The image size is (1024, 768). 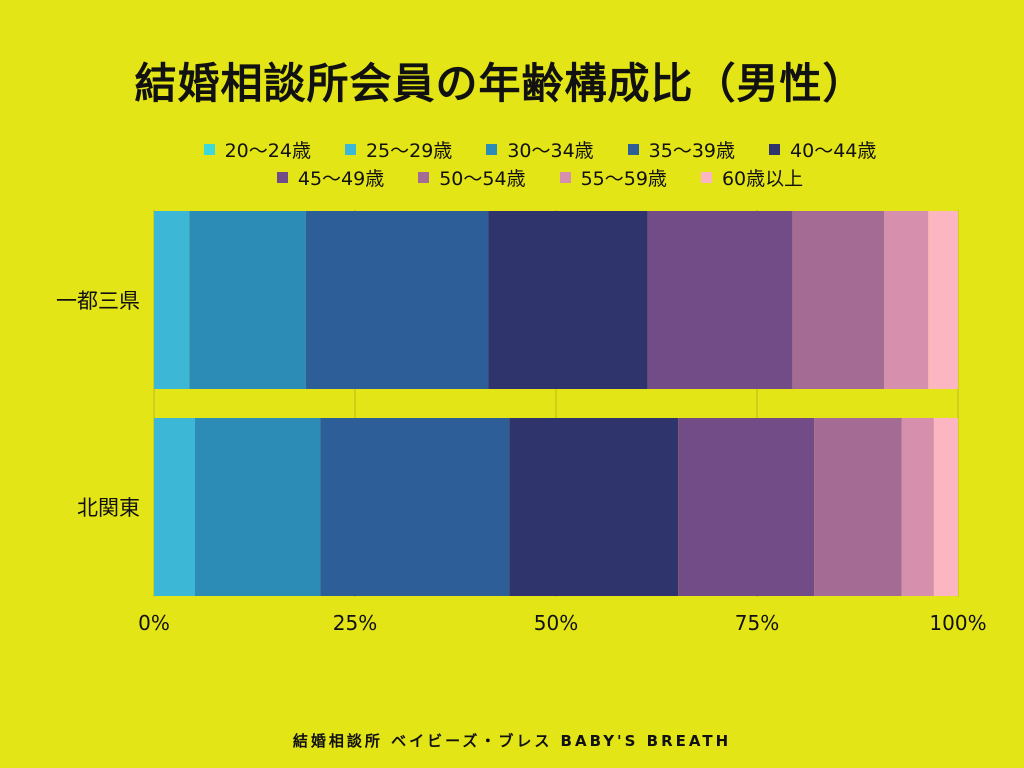 I want to click on legend-label: 55〜59歳, so click(x=623, y=178).